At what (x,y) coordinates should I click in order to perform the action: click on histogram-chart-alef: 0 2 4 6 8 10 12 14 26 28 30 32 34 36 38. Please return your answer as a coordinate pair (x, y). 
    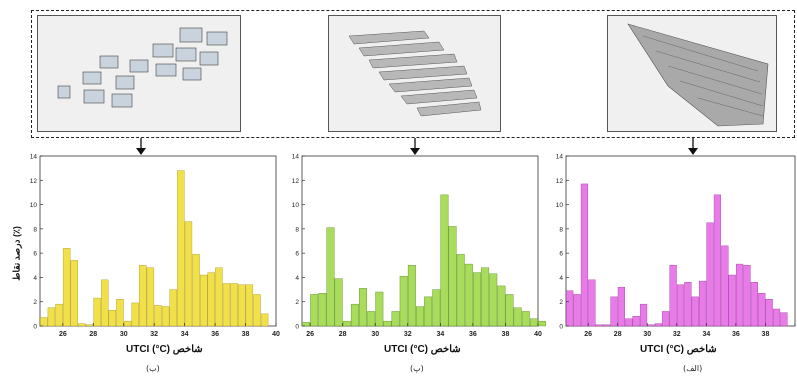
    Looking at the image, I should click on (676, 246).